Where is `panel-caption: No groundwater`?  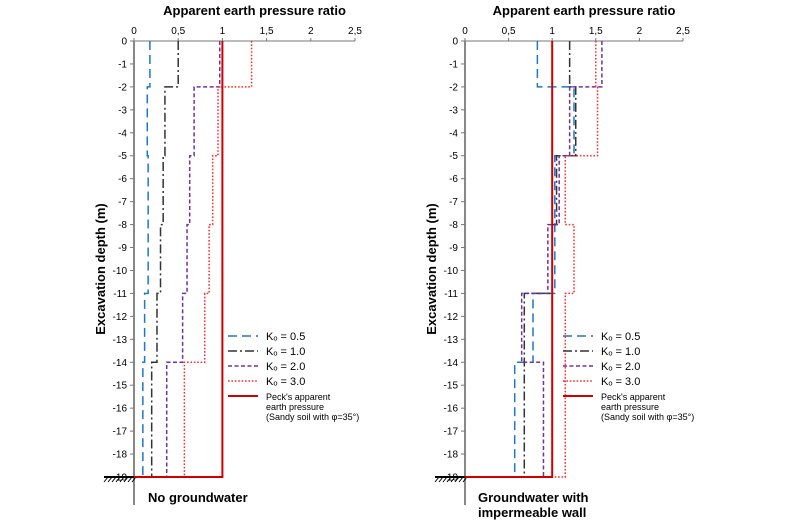 panel-caption: No groundwater is located at coordinates (198, 497).